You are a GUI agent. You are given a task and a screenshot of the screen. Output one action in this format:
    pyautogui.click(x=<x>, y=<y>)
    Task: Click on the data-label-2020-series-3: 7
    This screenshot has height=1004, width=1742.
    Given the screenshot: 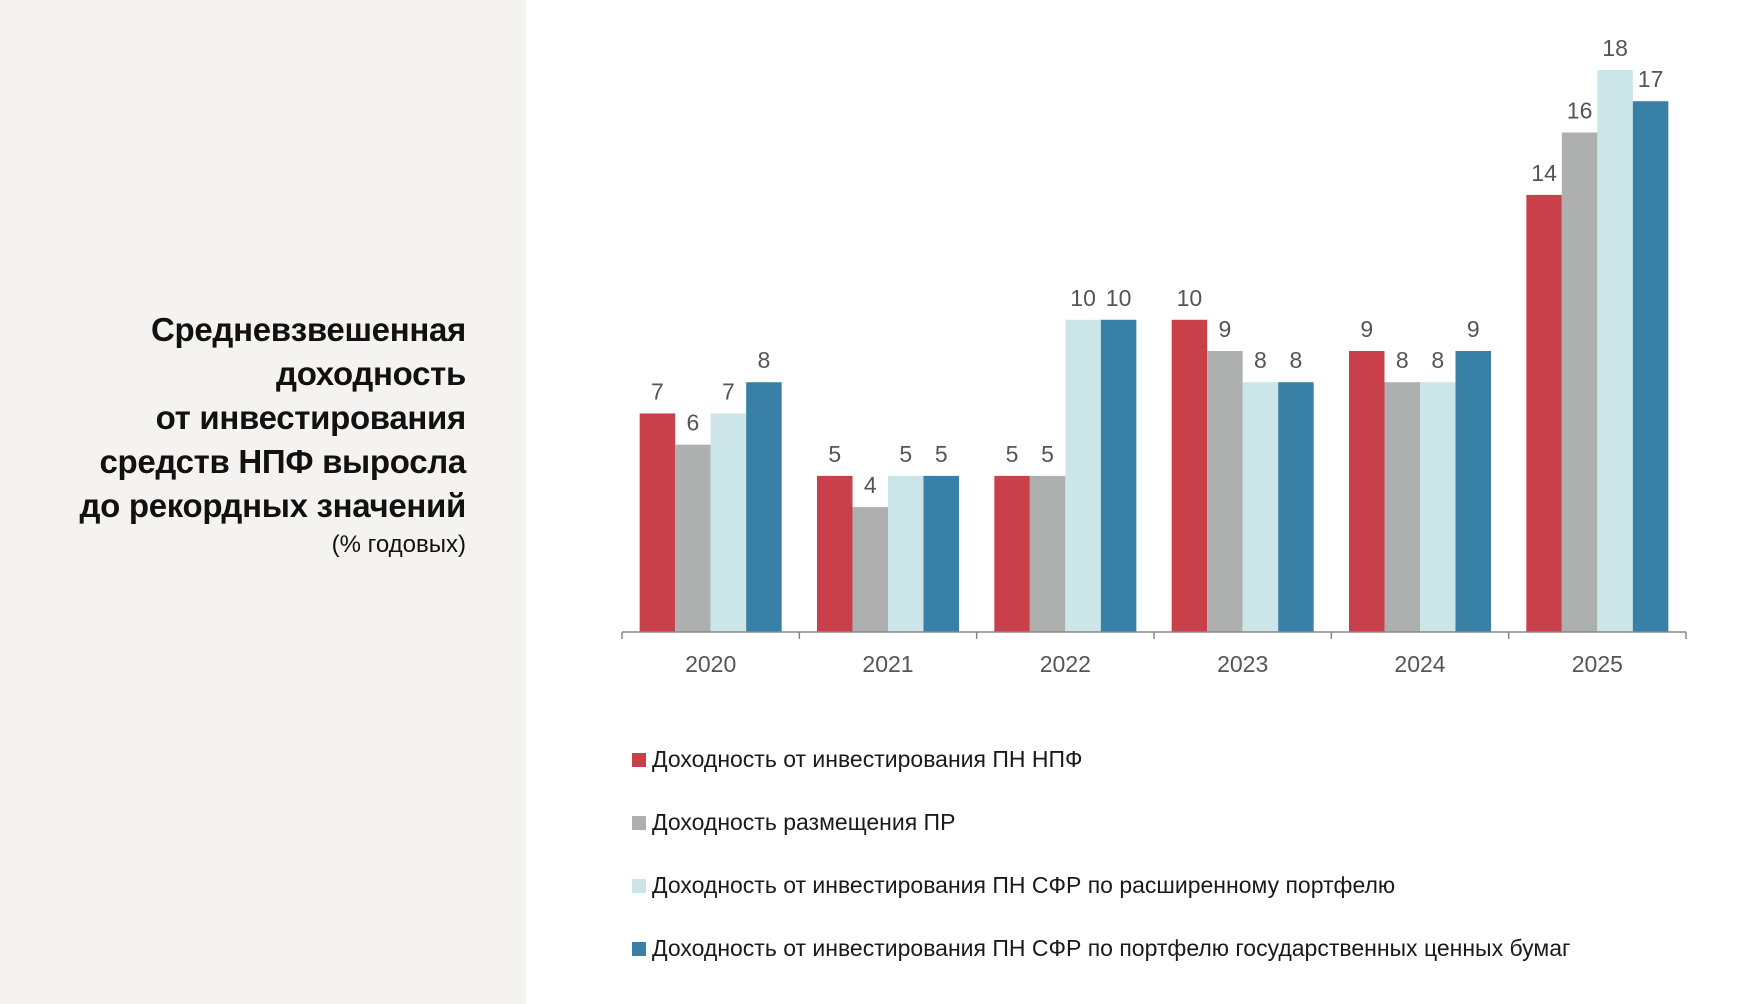 What is the action you would take?
    pyautogui.click(x=728, y=391)
    